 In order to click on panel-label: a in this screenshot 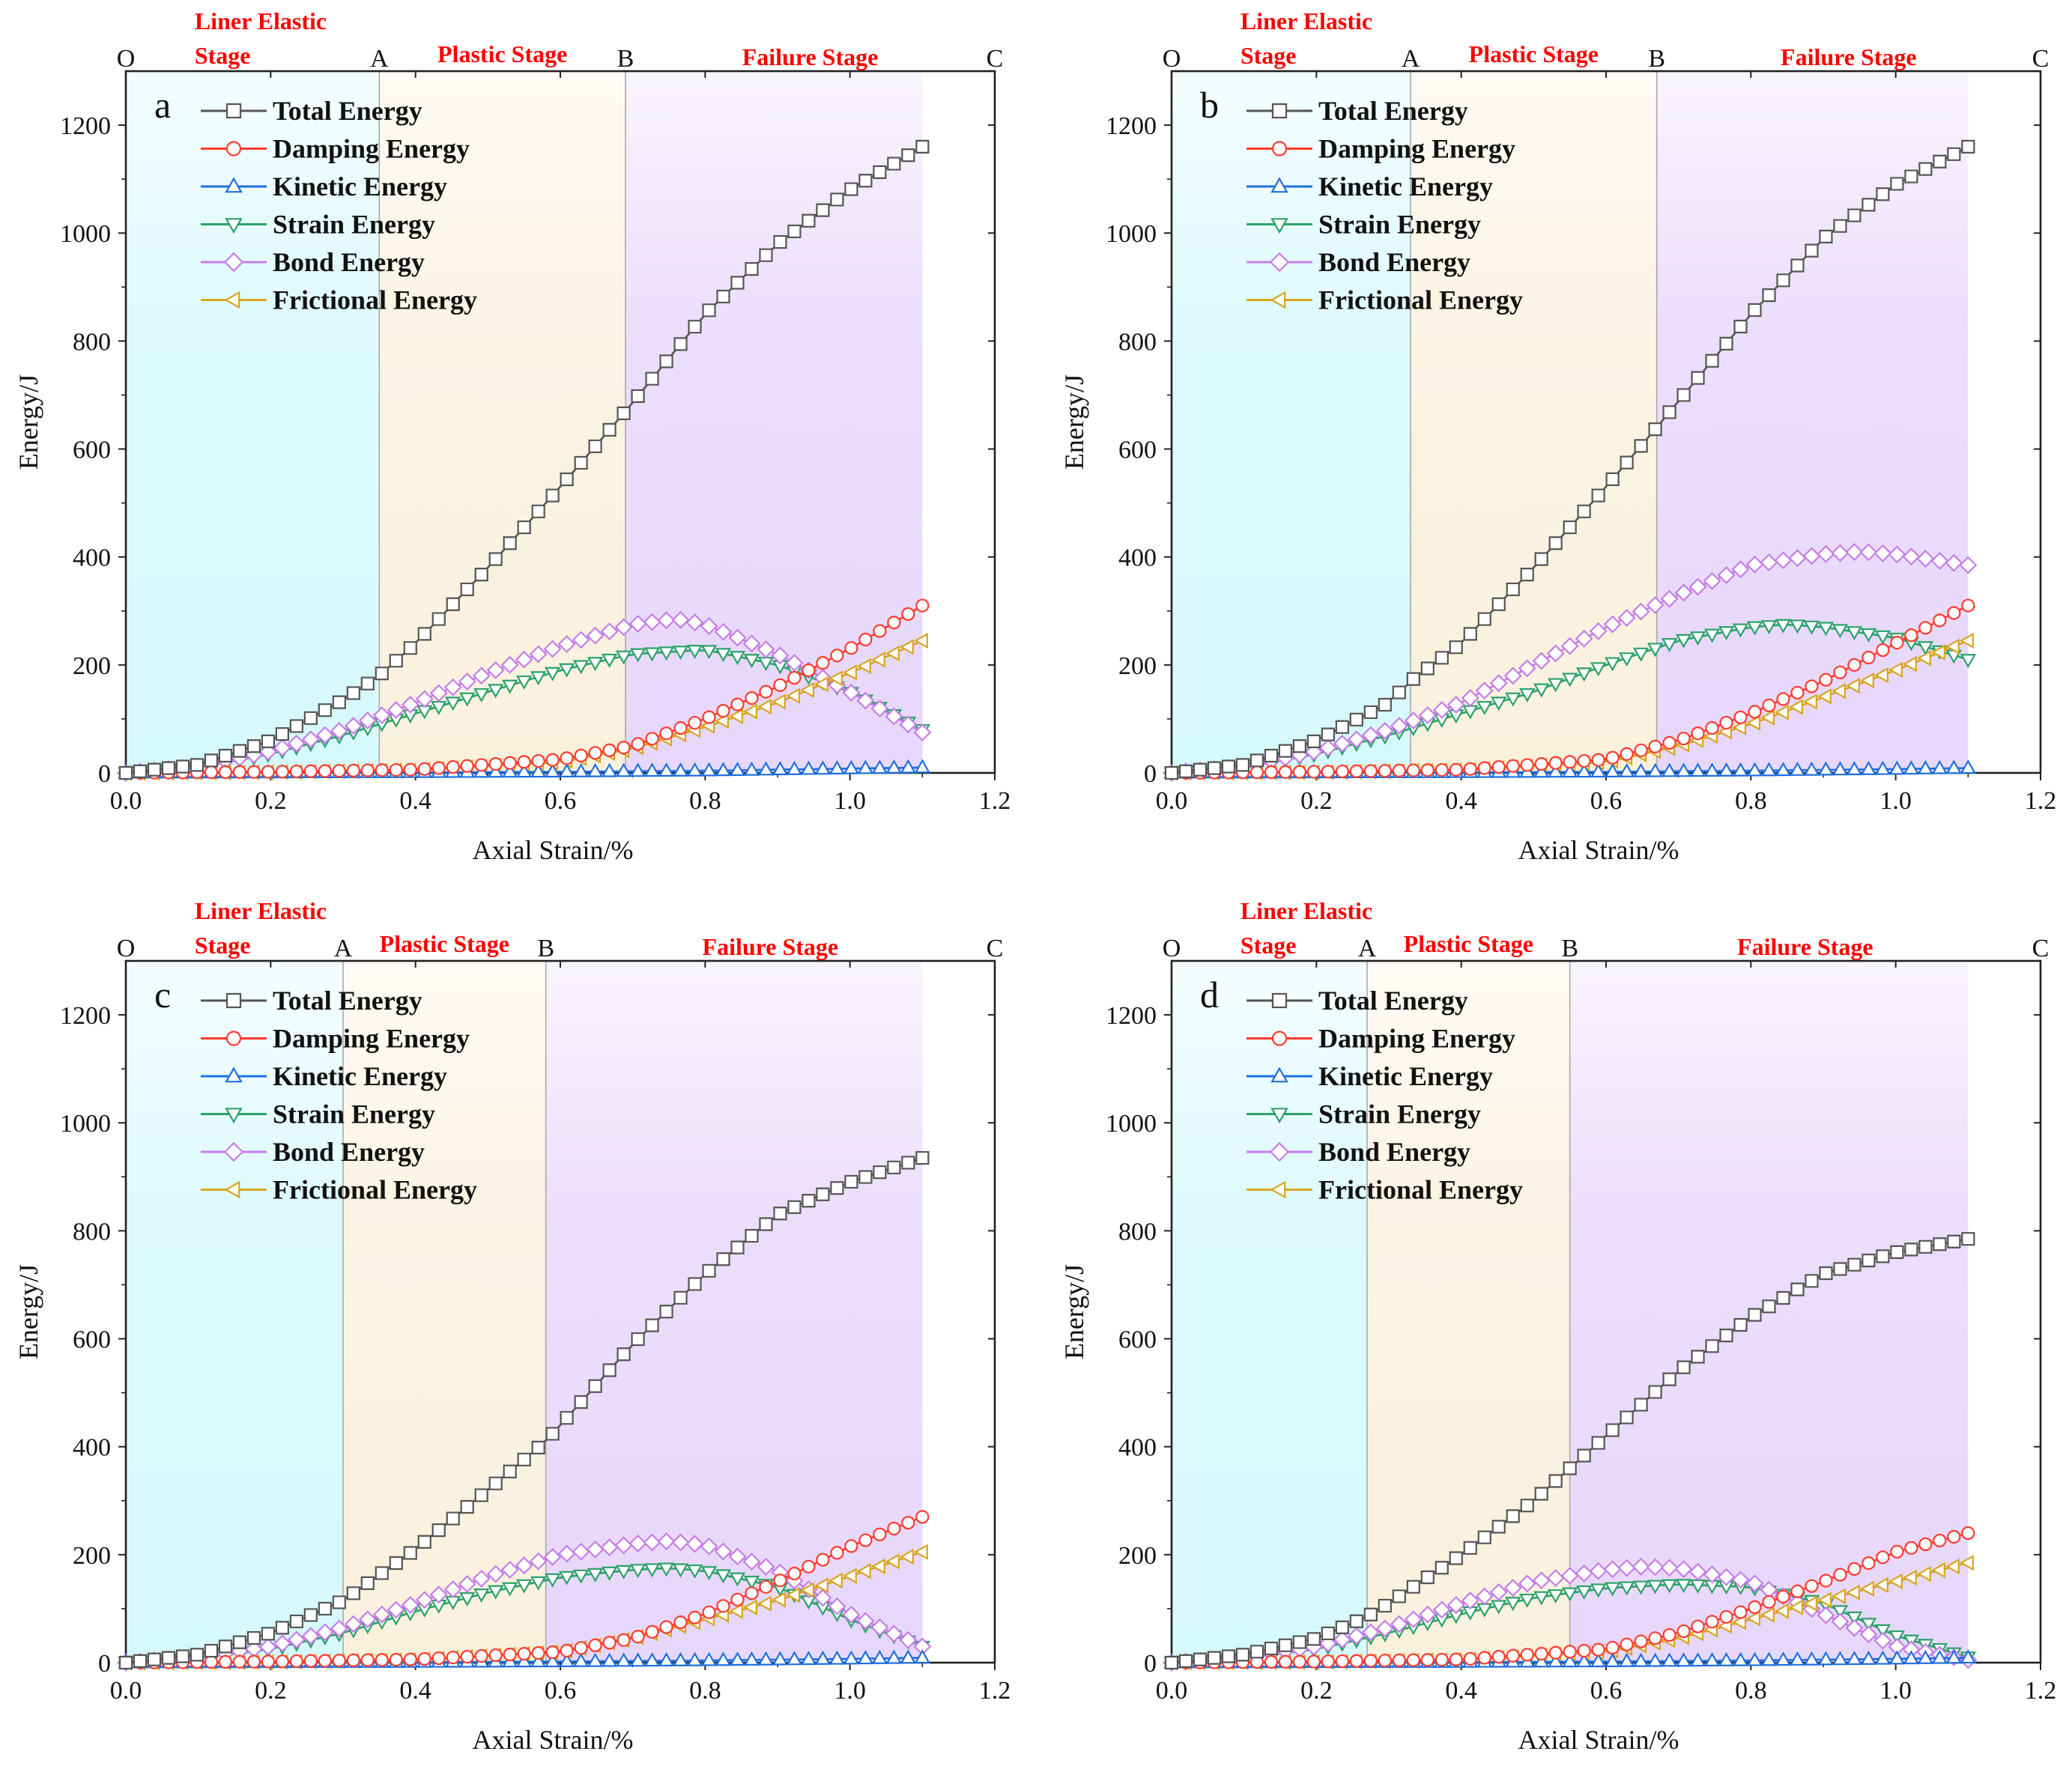, I will do `click(162, 105)`.